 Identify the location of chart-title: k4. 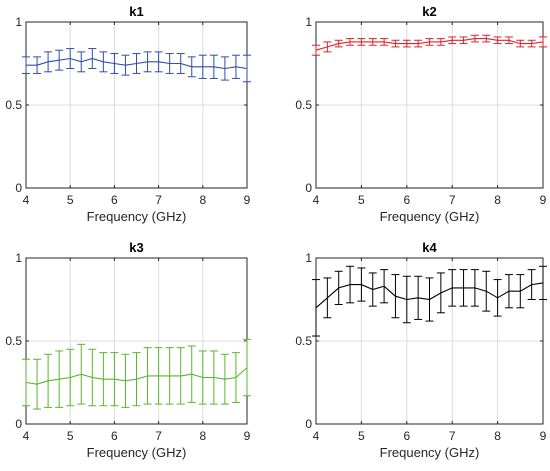
(429, 247).